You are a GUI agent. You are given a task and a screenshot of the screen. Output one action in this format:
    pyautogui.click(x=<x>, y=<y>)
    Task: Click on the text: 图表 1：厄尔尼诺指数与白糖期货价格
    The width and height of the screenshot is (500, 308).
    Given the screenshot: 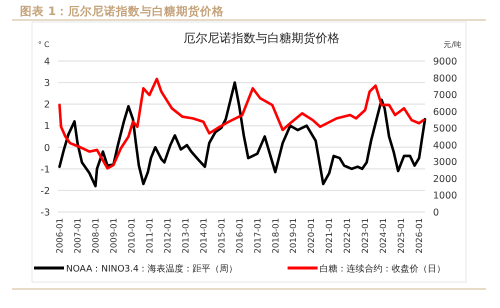 What is the action you would take?
    pyautogui.click(x=123, y=11)
    